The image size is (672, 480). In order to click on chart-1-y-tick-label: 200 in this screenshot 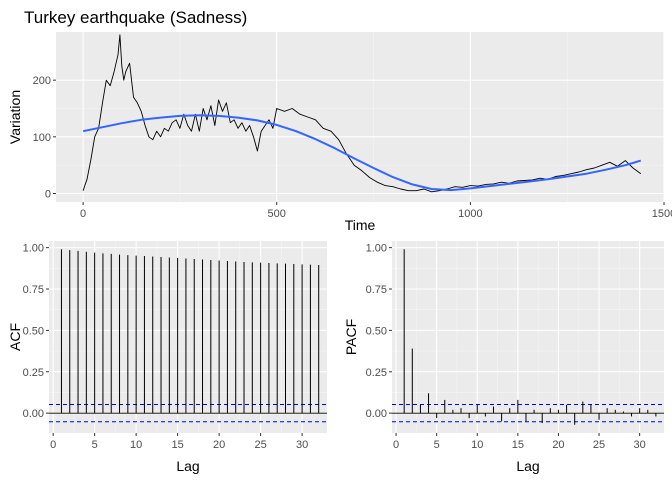, I will do `click(42, 81)`.